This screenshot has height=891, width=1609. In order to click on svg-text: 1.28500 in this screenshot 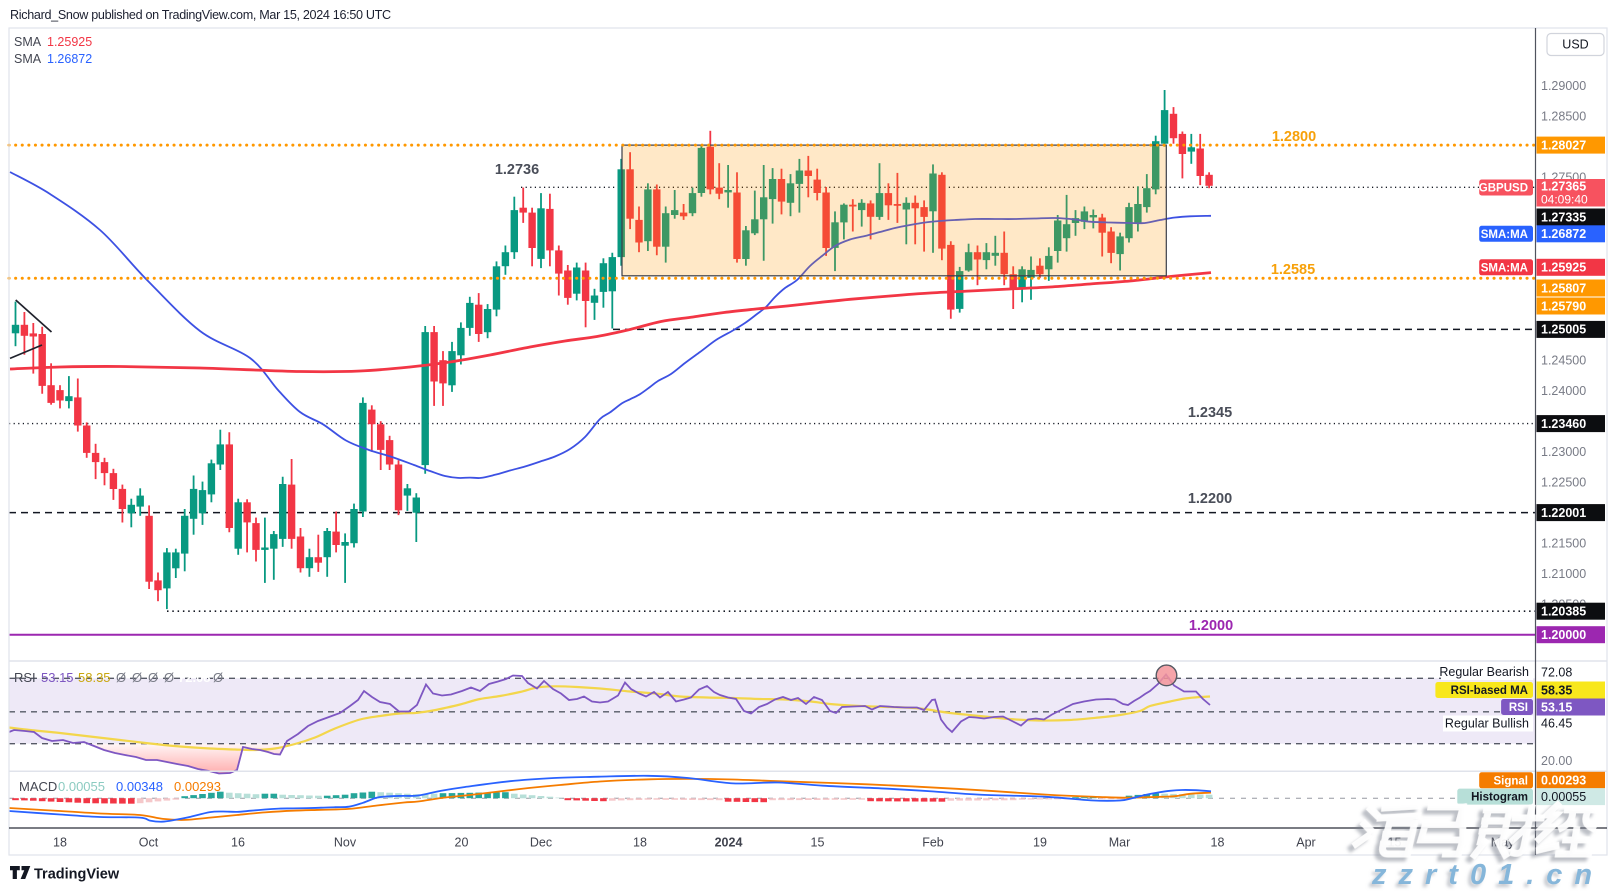, I will do `click(1563, 117)`.